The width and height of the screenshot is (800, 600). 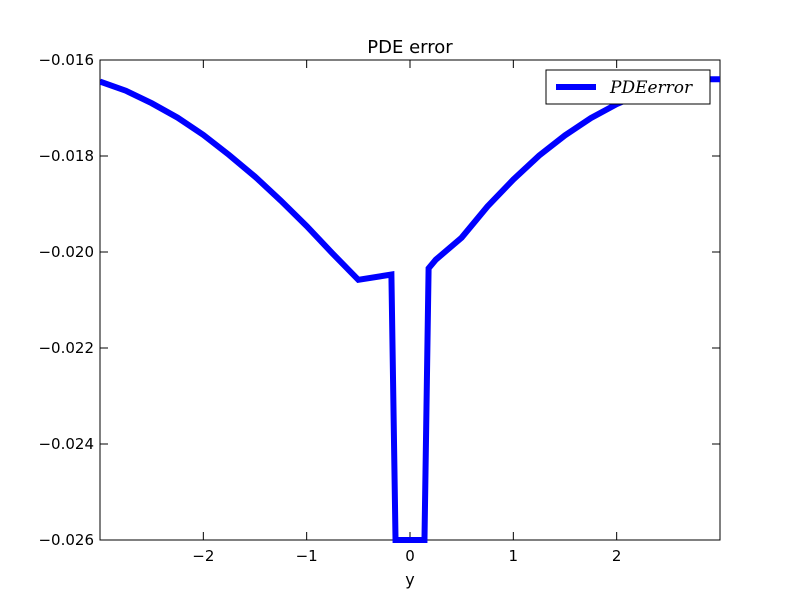 What do you see at coordinates (66, 156) in the screenshot?
I see `y-tick-label-1: −0.018` at bounding box center [66, 156].